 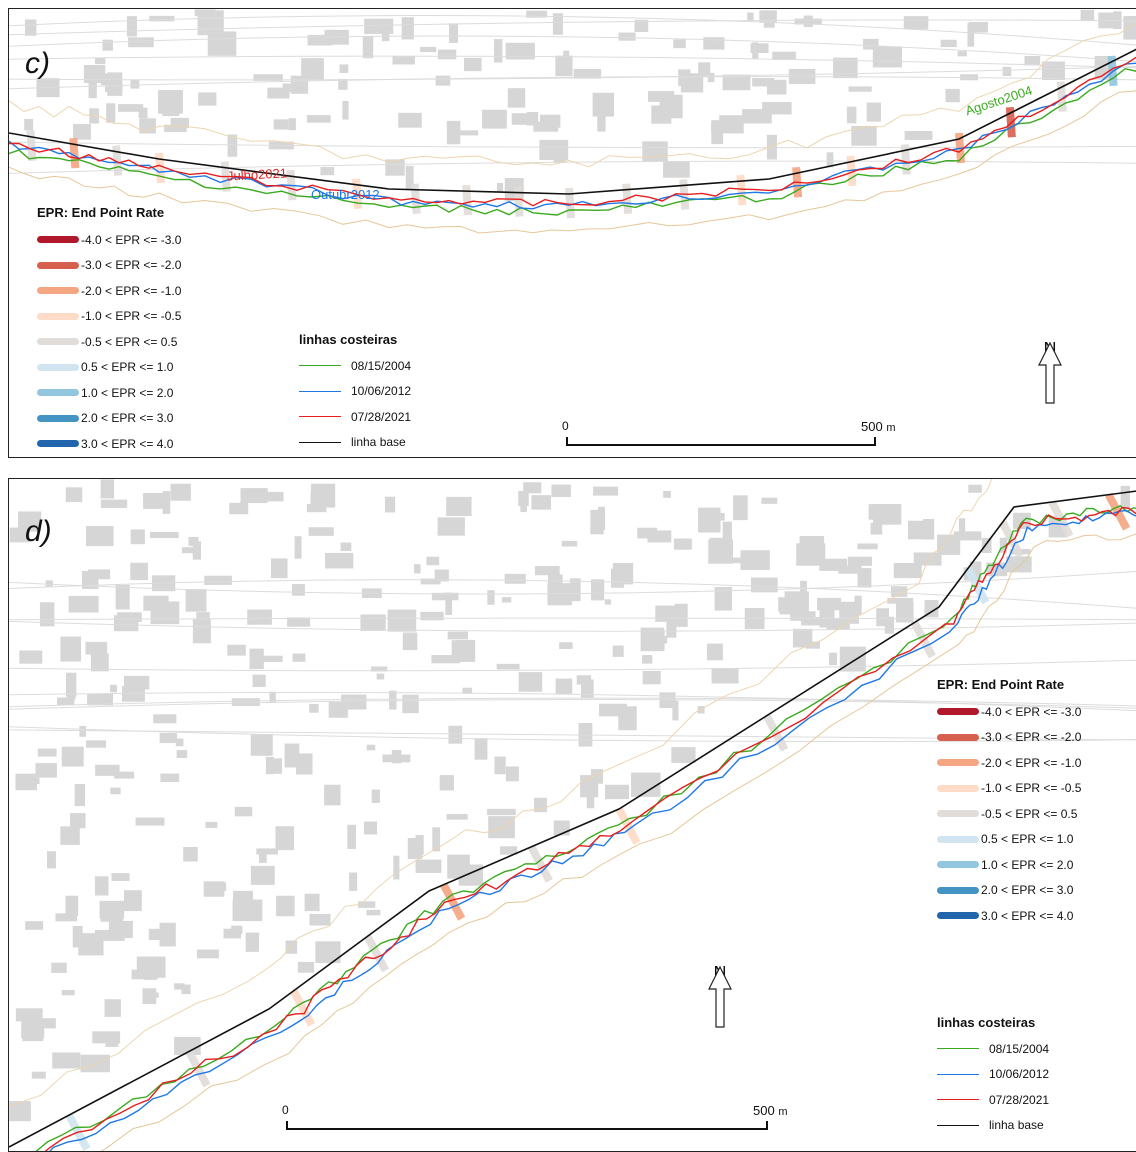 I want to click on north-arrow: N, so click(x=1050, y=371).